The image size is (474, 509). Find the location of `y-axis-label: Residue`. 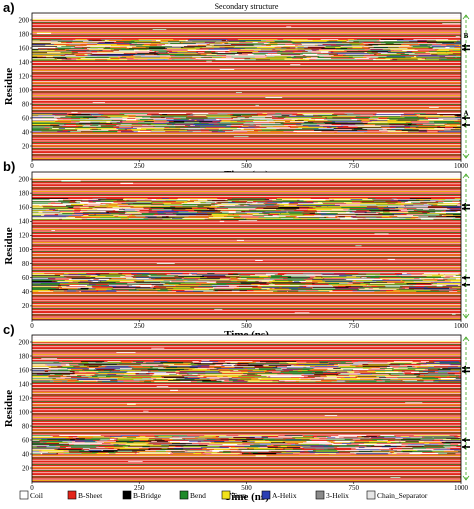

y-axis-label: Residue is located at coordinates (9, 86).